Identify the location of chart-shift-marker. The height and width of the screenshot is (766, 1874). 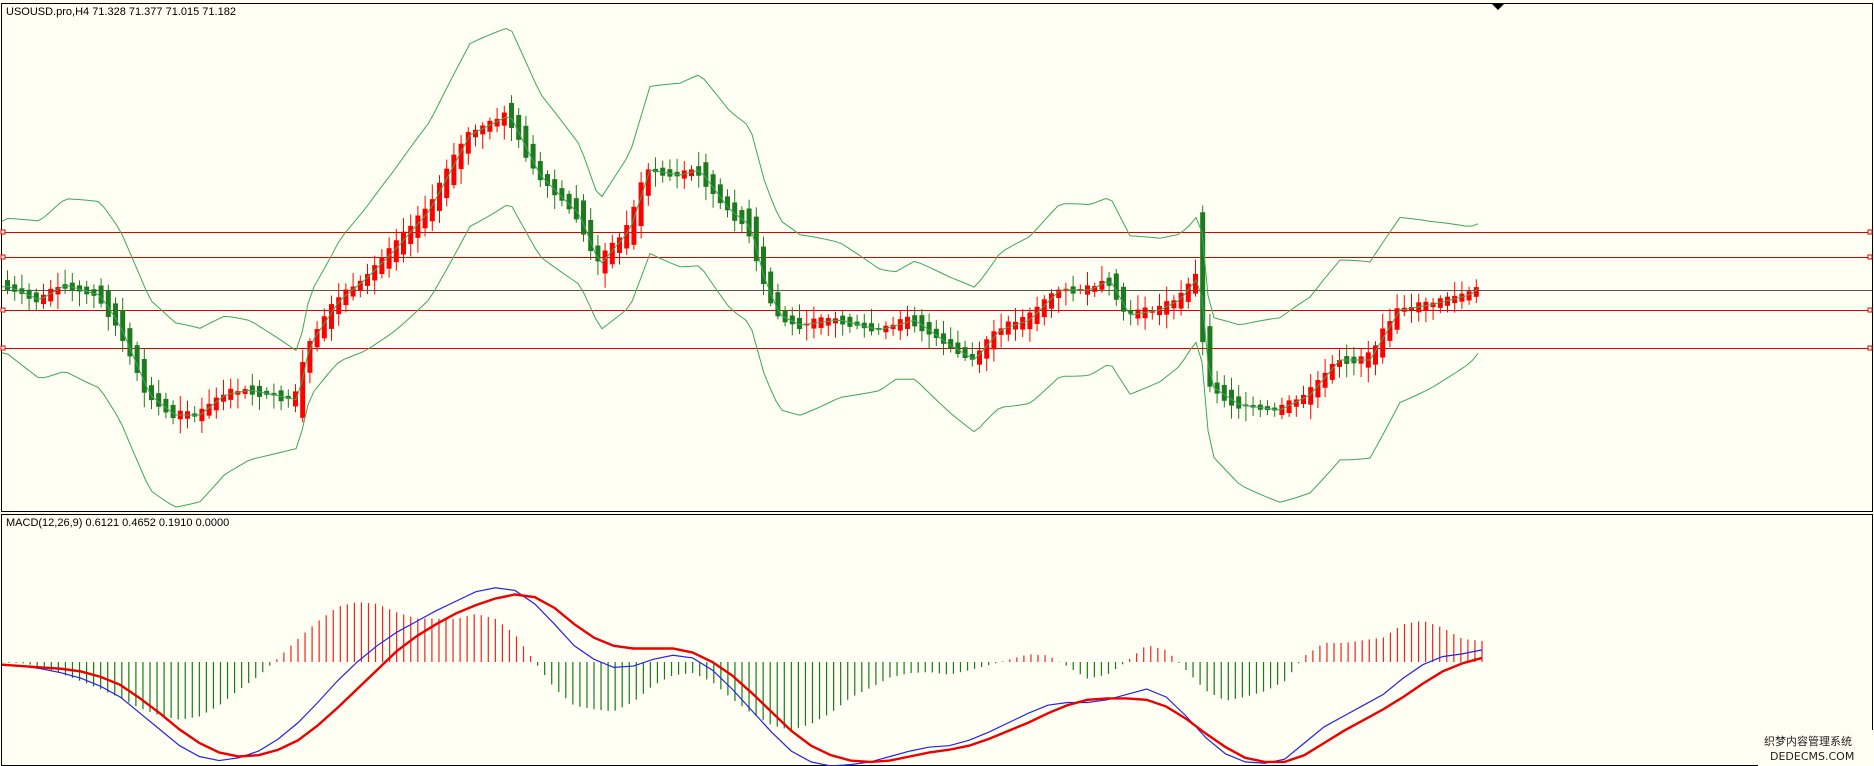
(1498, 7).